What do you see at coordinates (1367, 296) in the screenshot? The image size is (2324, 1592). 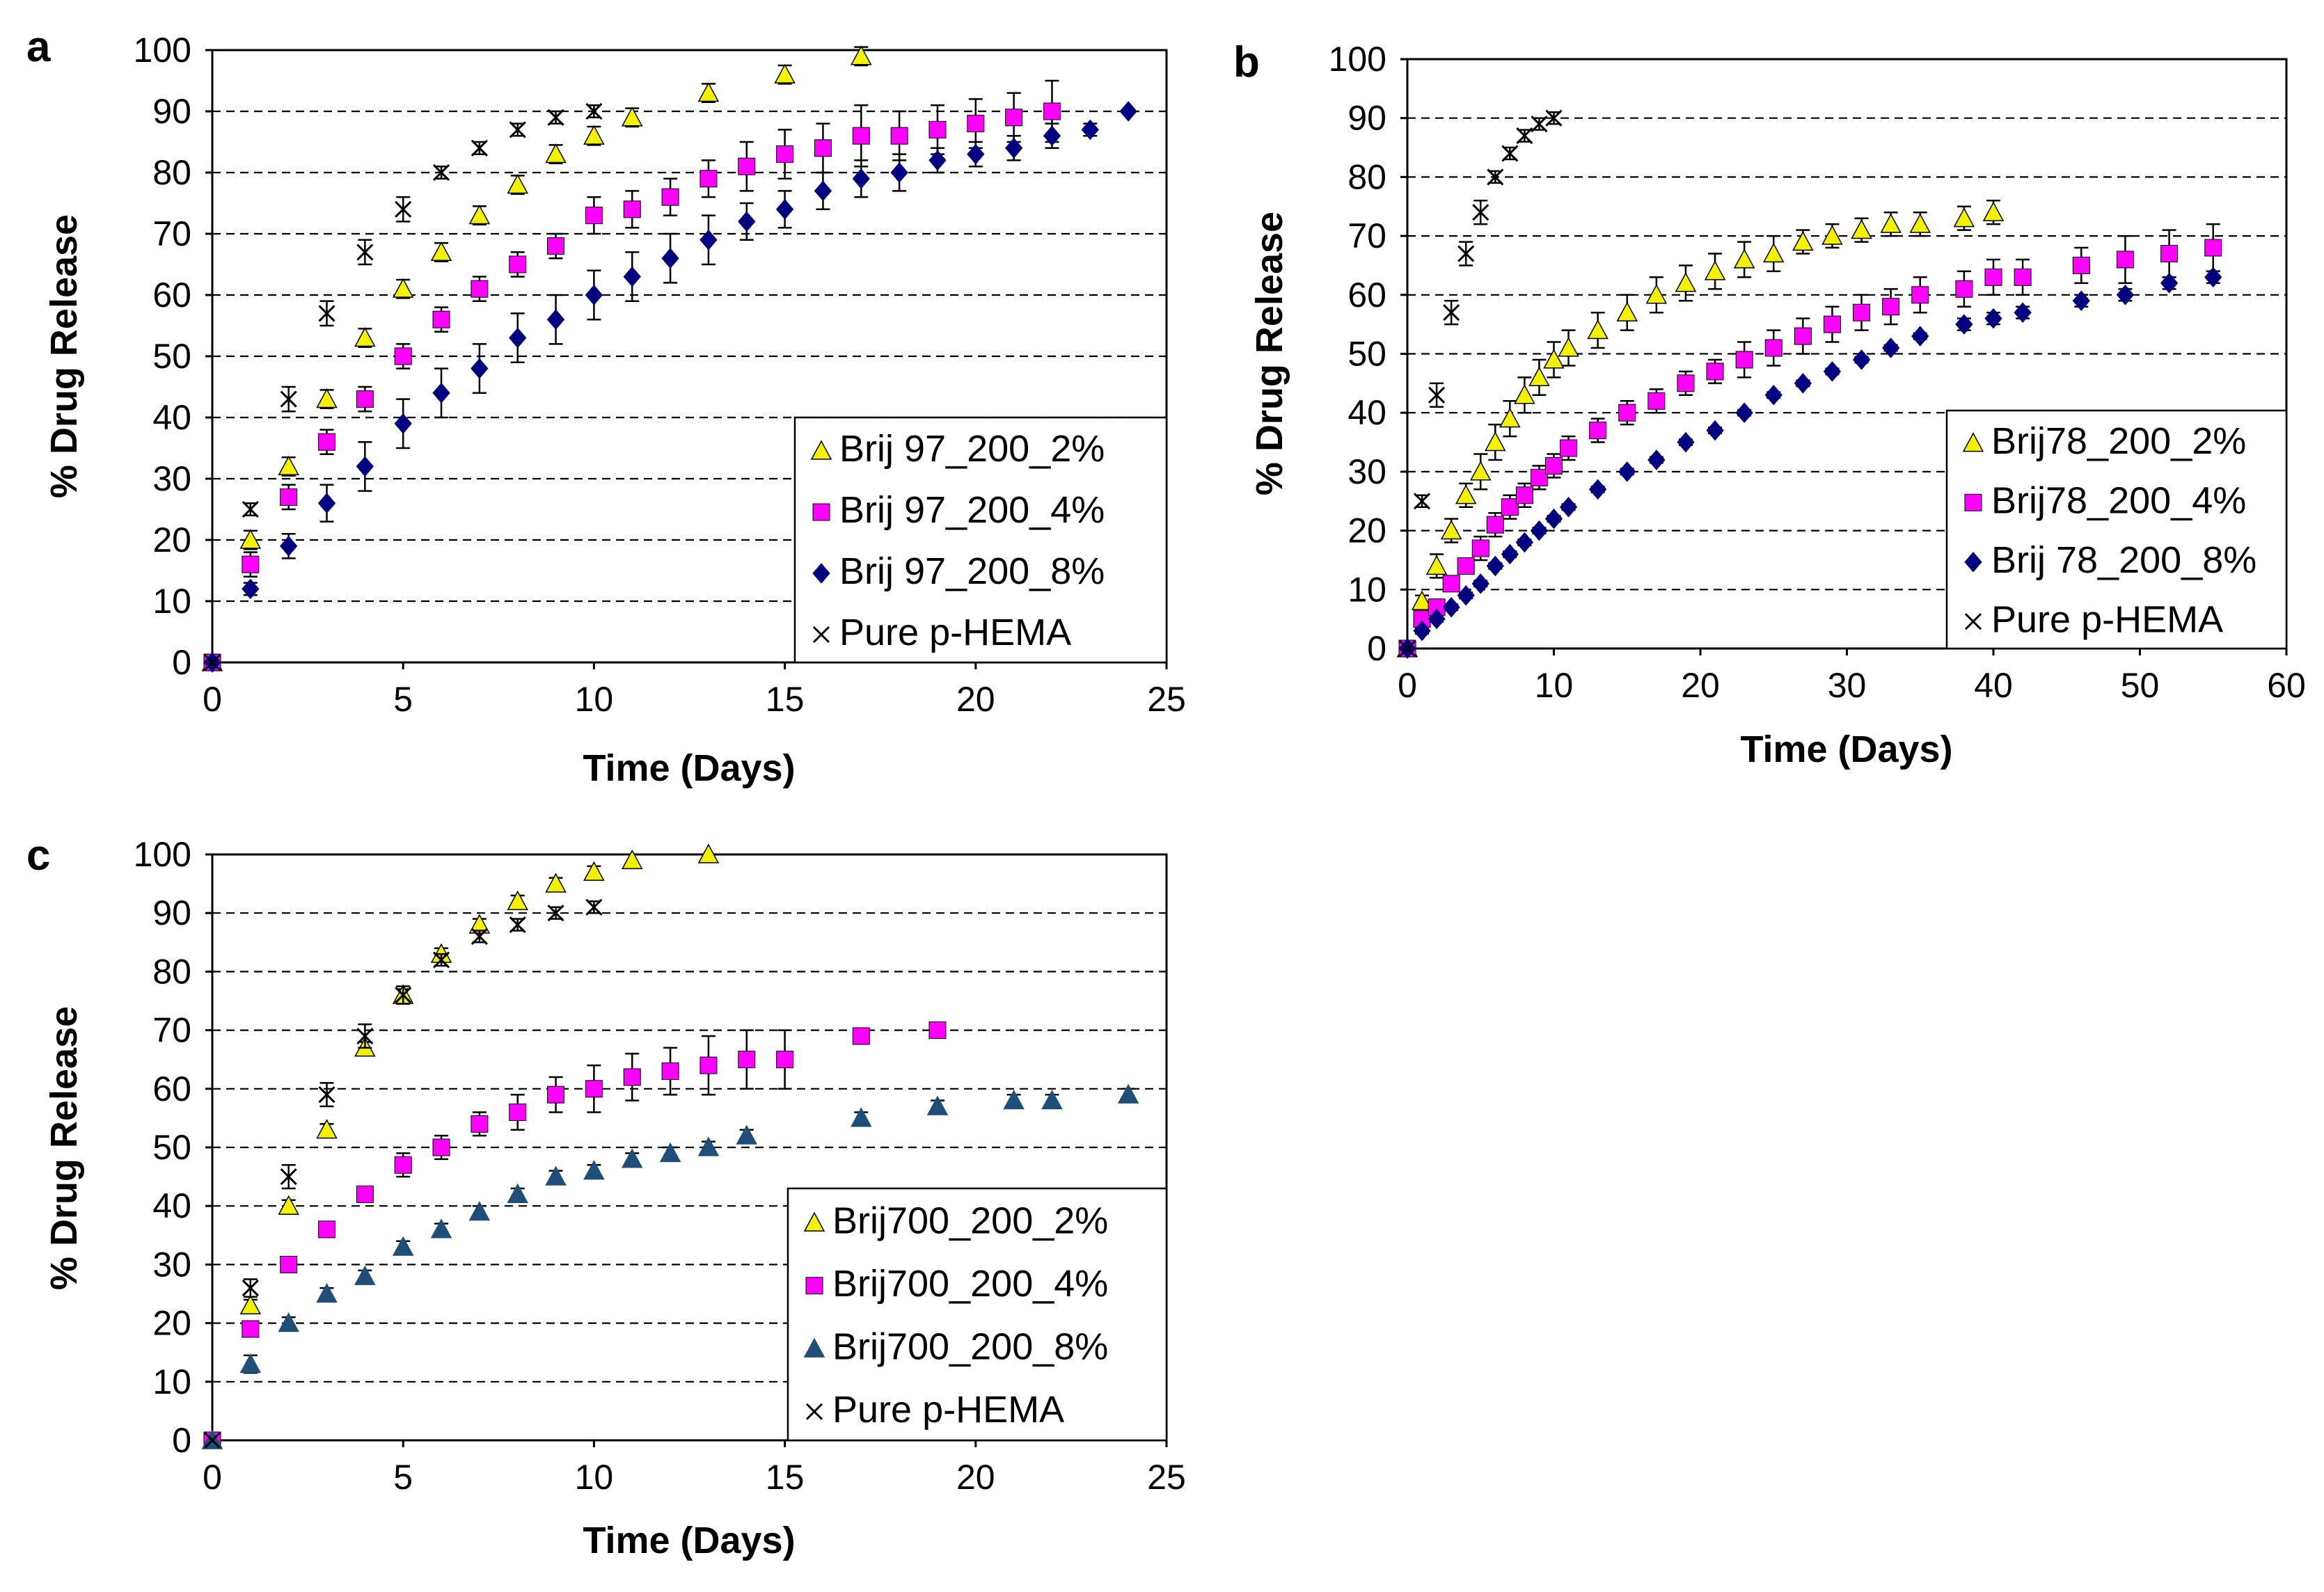 I see `y-tick-label: 60` at bounding box center [1367, 296].